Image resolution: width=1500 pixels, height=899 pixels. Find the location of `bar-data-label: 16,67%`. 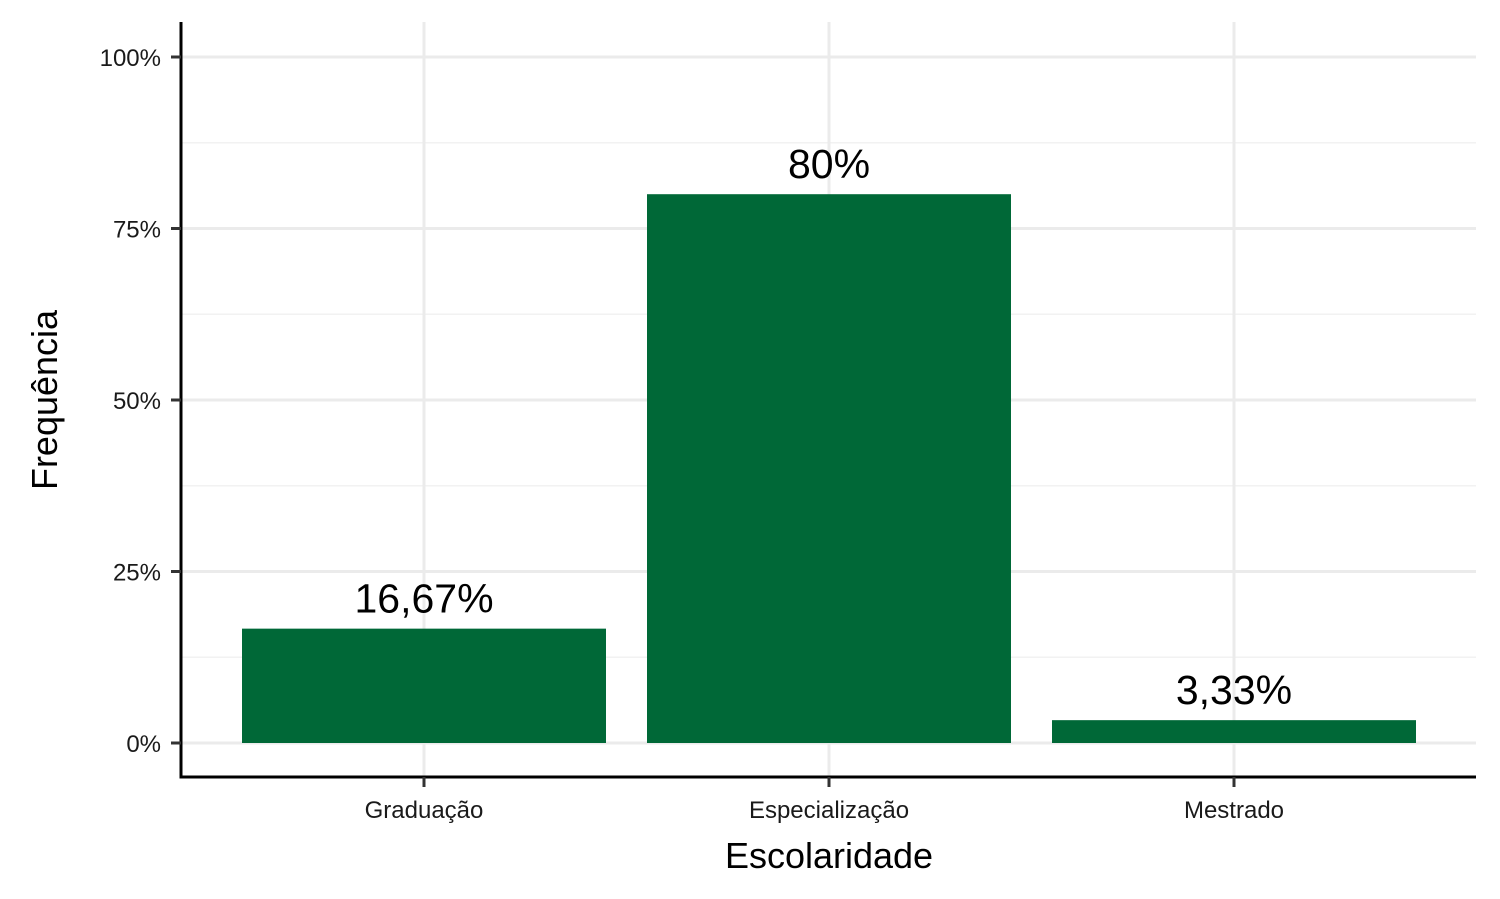

bar-data-label: 16,67% is located at coordinates (423, 599).